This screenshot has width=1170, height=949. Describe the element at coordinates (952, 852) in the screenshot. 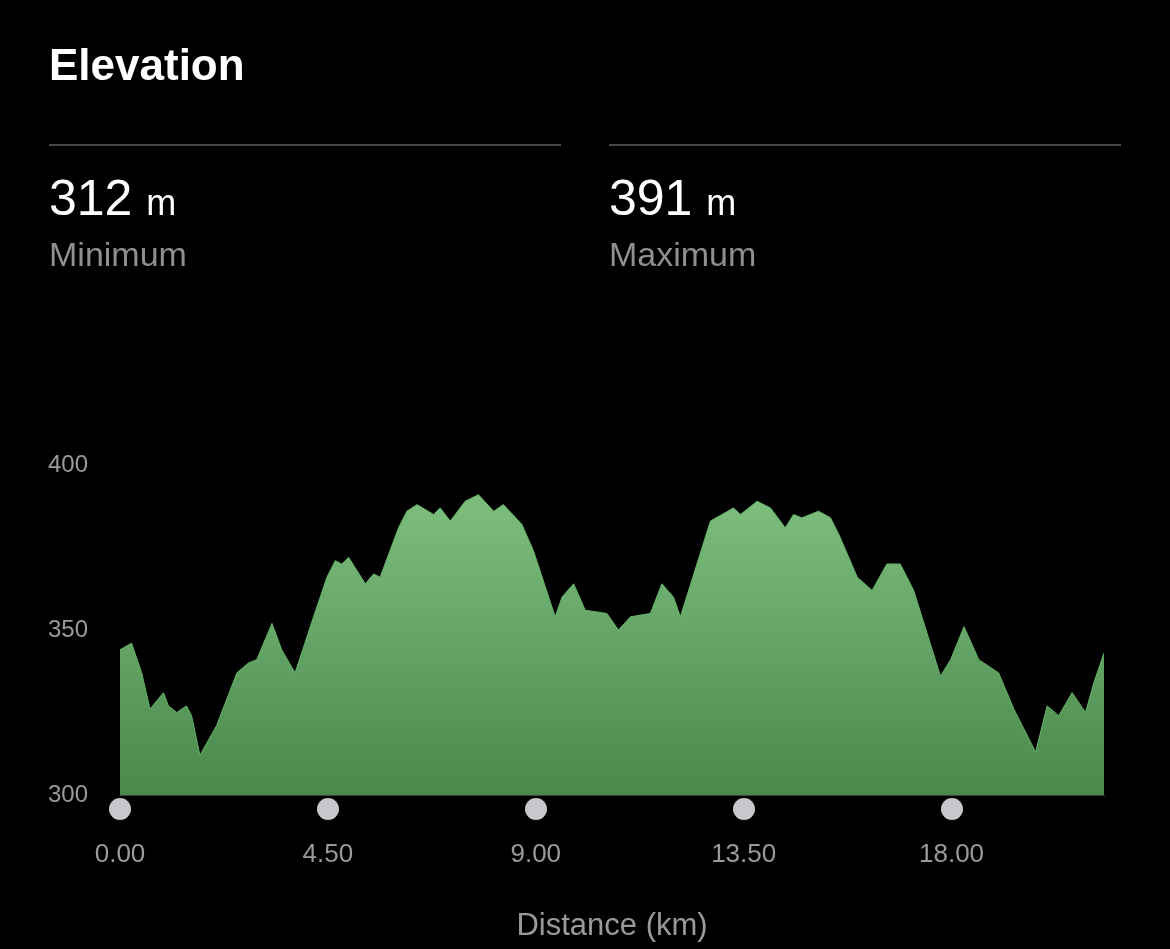

I see `x-tick-label: 18.00` at that location.